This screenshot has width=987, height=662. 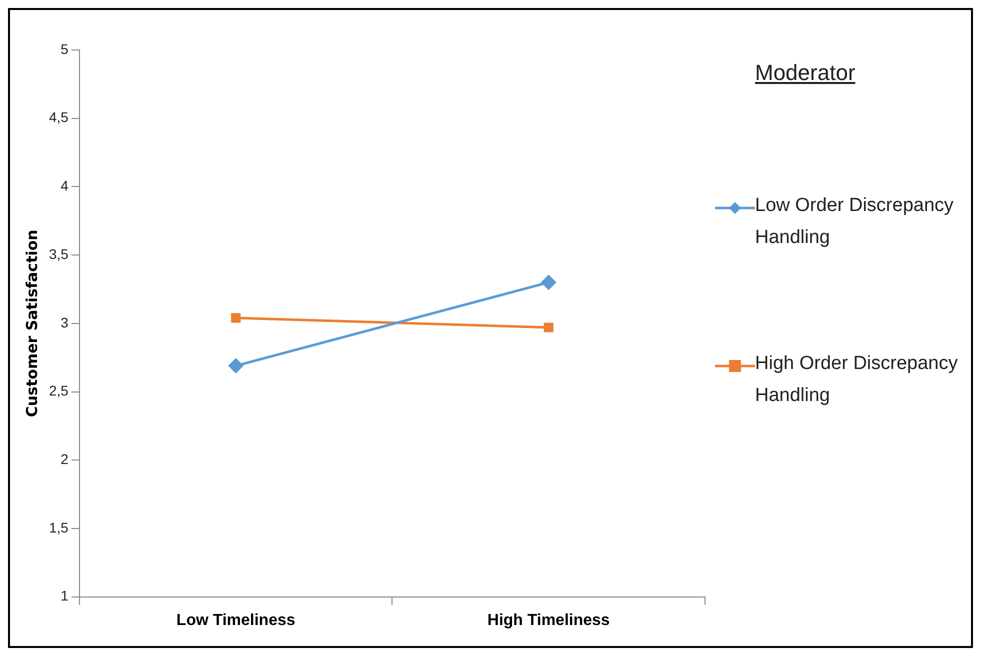 I want to click on legend-title: Moderator, so click(x=805, y=73).